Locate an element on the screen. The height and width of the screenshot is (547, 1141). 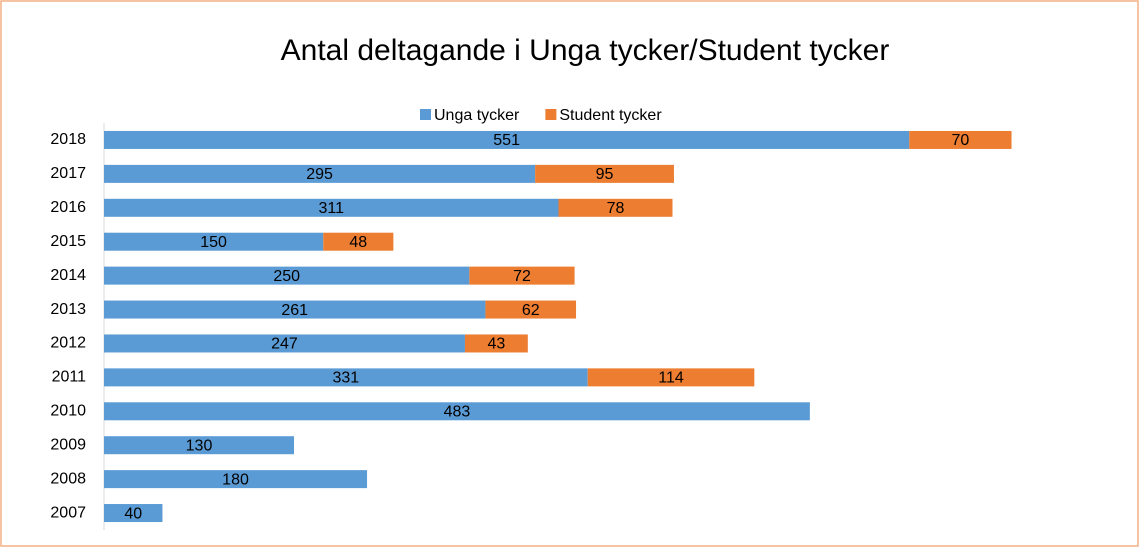
data-label: 40 is located at coordinates (133, 513).